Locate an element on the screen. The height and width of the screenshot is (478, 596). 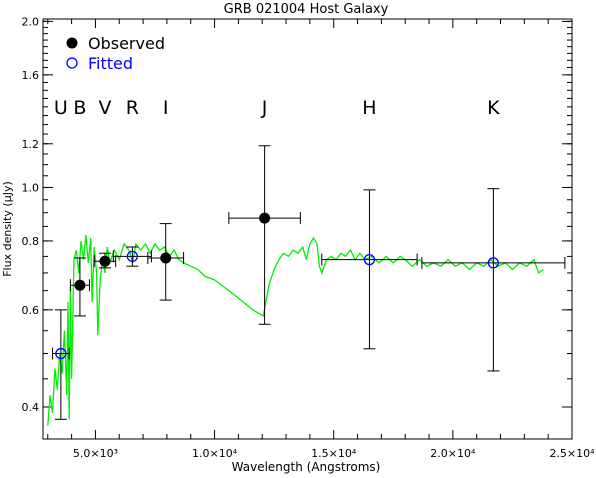
x-tick-label: 1.0×10⁴ is located at coordinates (215, 453).